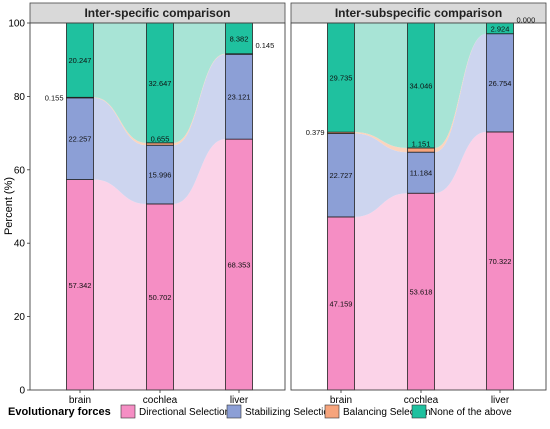 The image size is (550, 429). I want to click on legend-swatch-directional-selection, so click(128, 411).